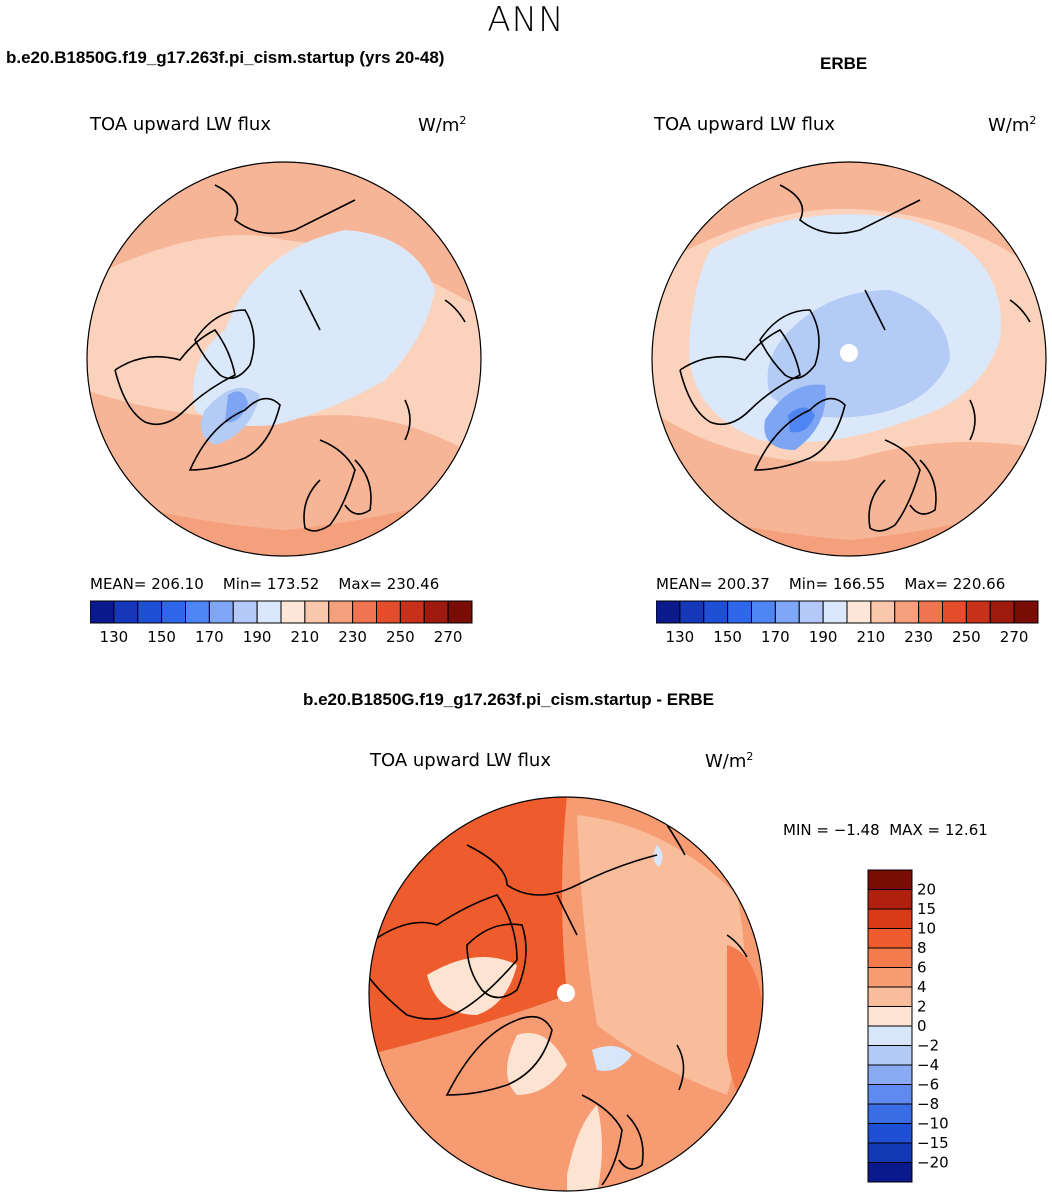 This screenshot has width=1052, height=1195. I want to click on colorbar-tick-label: 10, so click(926, 929).